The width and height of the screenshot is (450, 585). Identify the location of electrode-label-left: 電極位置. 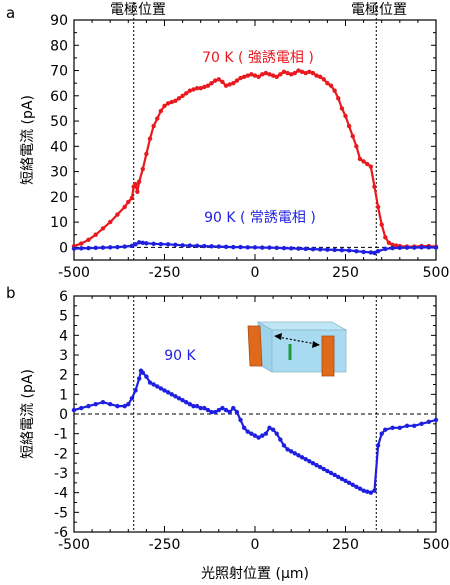
(138, 10).